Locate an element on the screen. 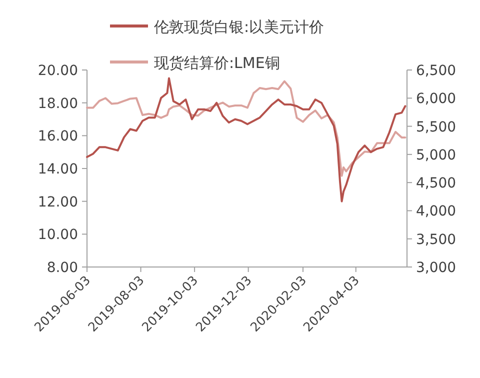 The height and width of the screenshot is (378, 480). y2-tick-label: 3,000 is located at coordinates (436, 268).